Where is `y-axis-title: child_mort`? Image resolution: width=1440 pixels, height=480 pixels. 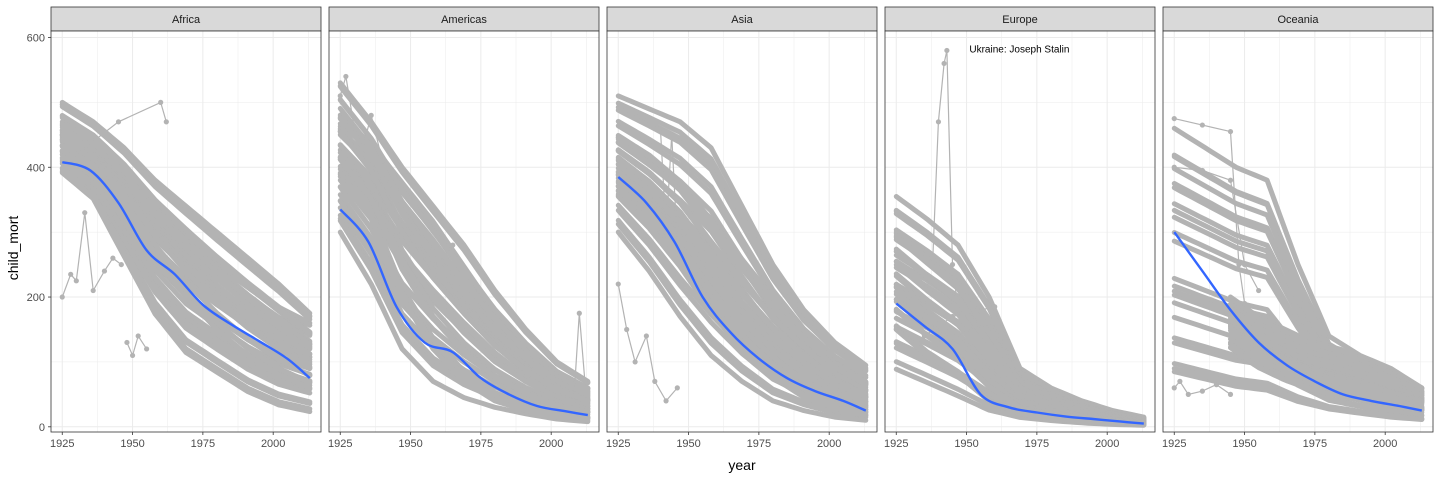 y-axis-title: child_mort is located at coordinates (13, 248).